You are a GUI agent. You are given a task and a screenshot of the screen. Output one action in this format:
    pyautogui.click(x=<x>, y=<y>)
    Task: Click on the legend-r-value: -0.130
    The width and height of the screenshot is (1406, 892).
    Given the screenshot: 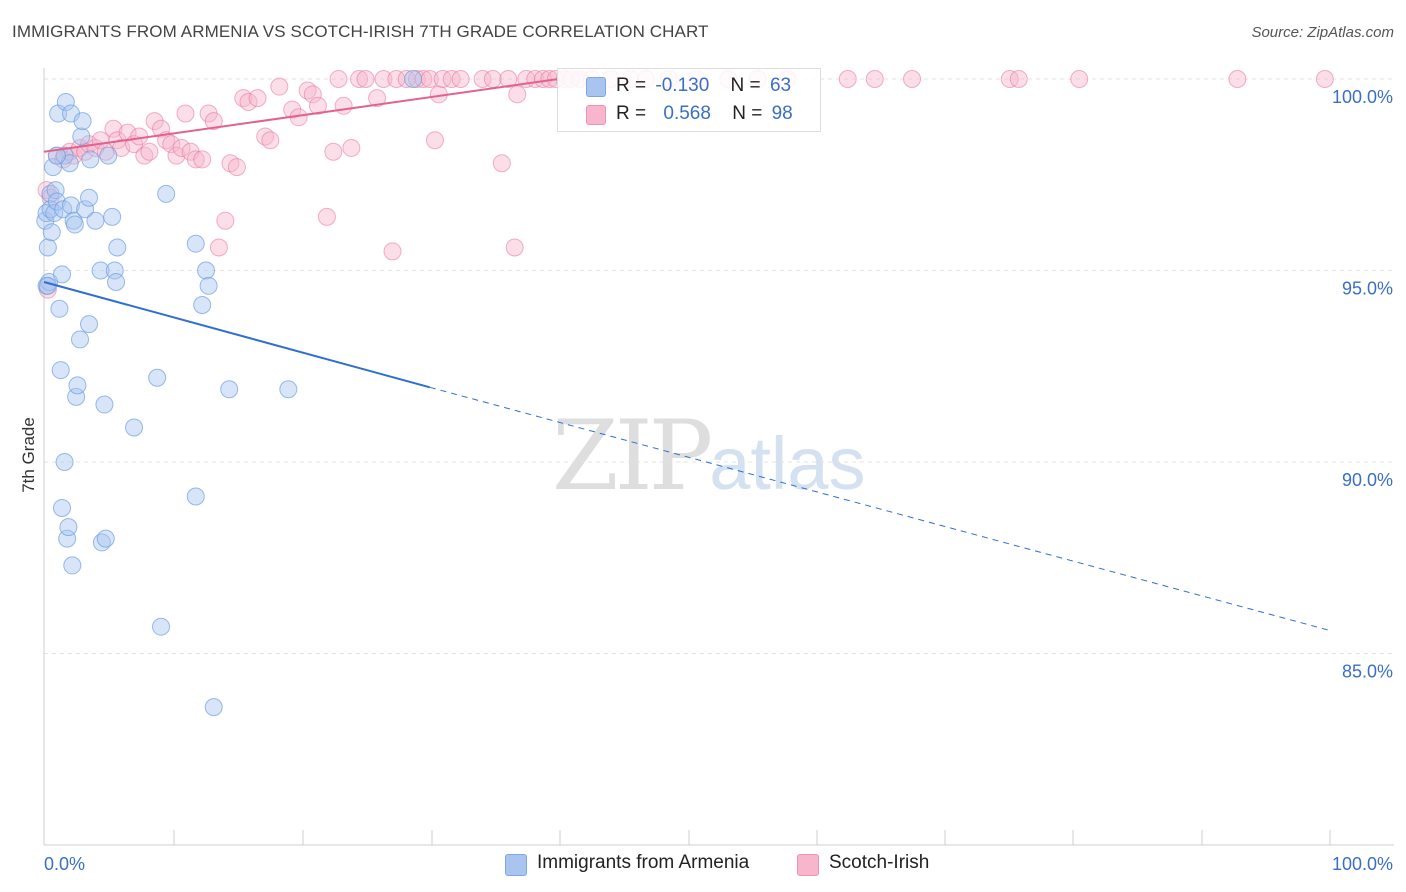 What is the action you would take?
    pyautogui.click(x=682, y=85)
    